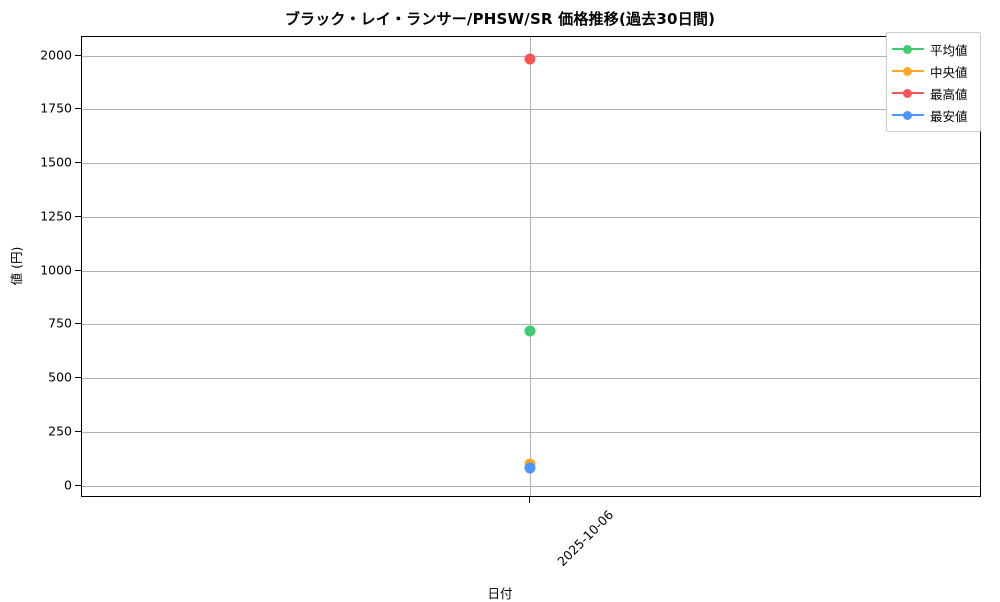  I want to click on legend-label: 最高値, so click(949, 94).